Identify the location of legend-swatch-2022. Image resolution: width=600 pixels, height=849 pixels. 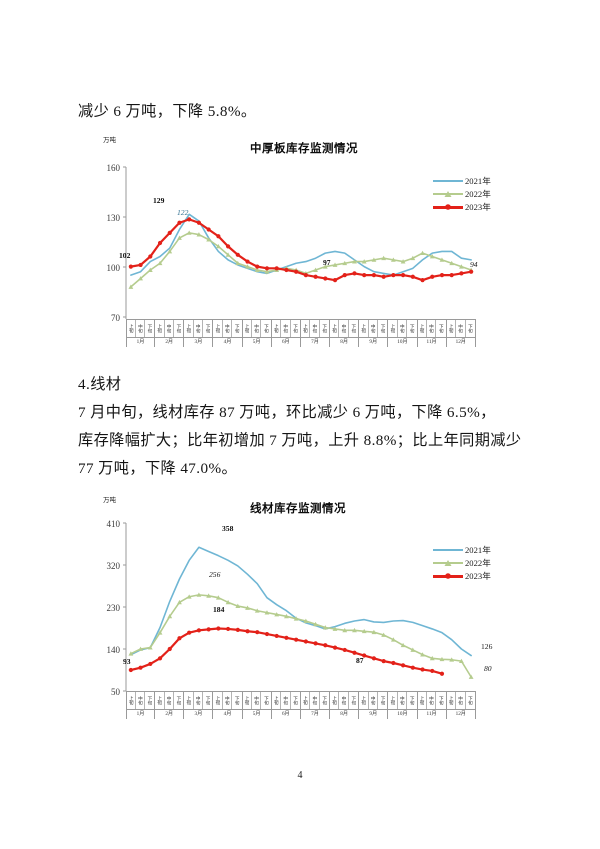
(448, 563).